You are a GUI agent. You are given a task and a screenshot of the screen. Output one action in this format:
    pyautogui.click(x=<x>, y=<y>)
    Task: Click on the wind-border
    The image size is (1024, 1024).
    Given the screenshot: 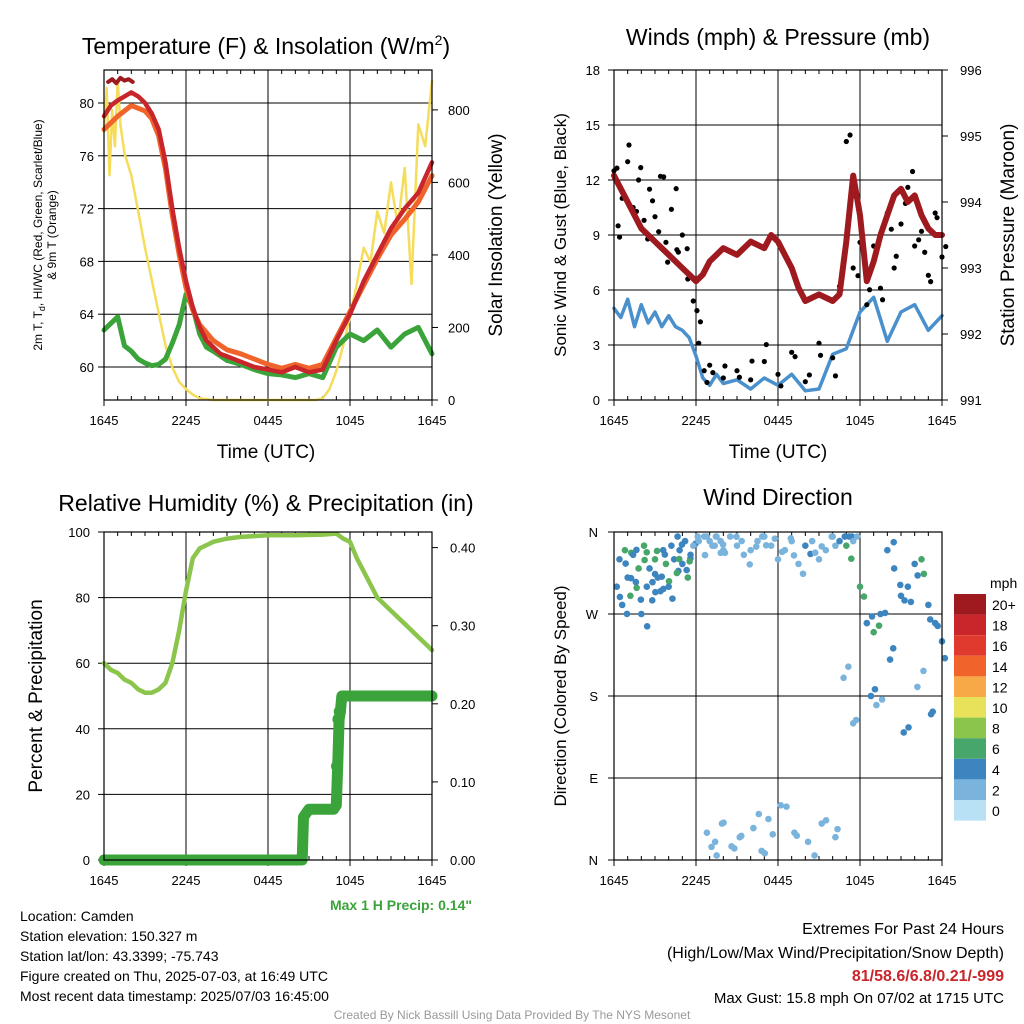 What is the action you would take?
    pyautogui.click(x=778, y=235)
    